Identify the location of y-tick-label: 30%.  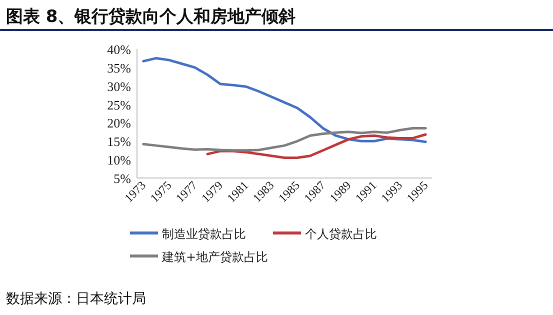
(119, 86).